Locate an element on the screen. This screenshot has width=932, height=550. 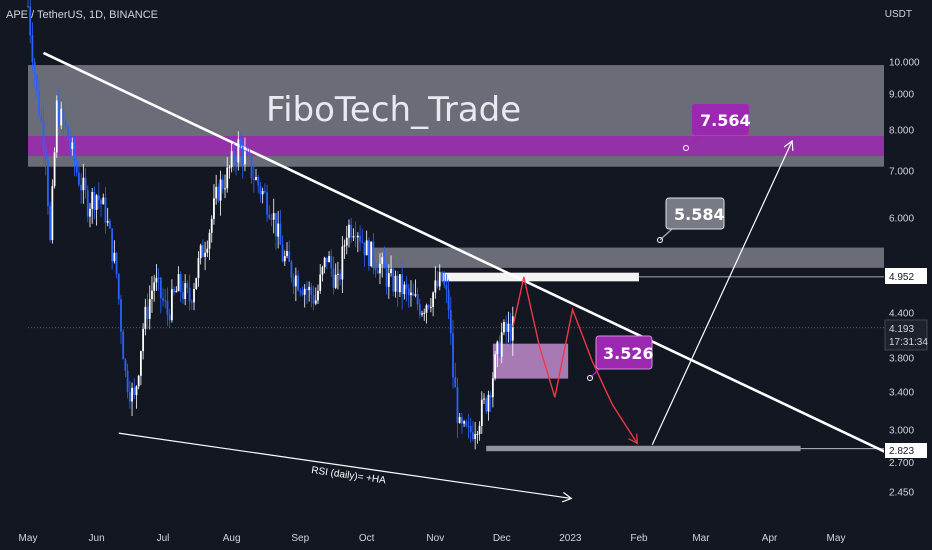
time-tick-label: Sep is located at coordinates (300, 538).